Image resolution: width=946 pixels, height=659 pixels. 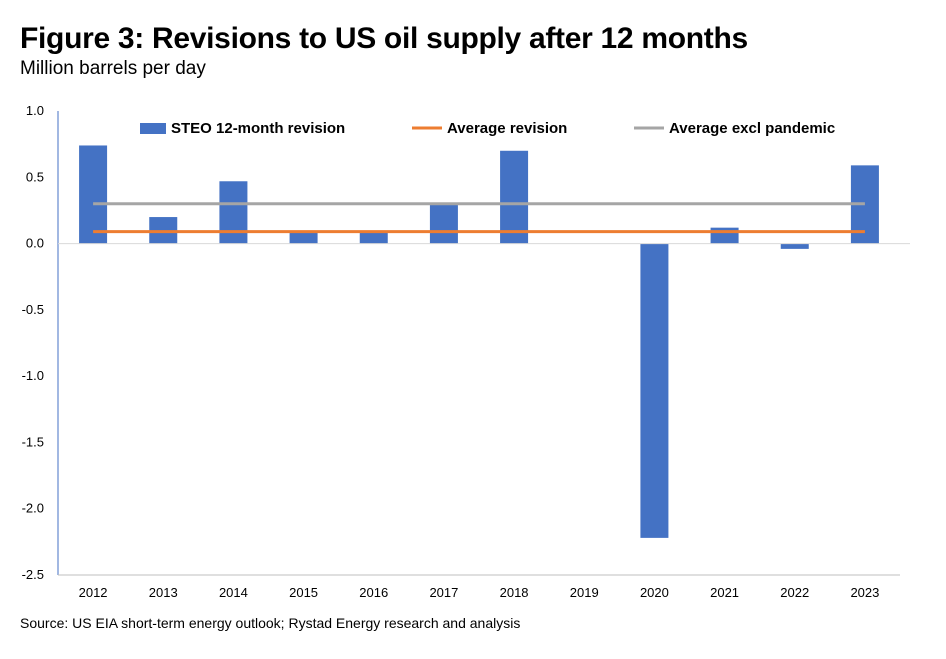 What do you see at coordinates (93, 592) in the screenshot?
I see `x-tick-label: 2012` at bounding box center [93, 592].